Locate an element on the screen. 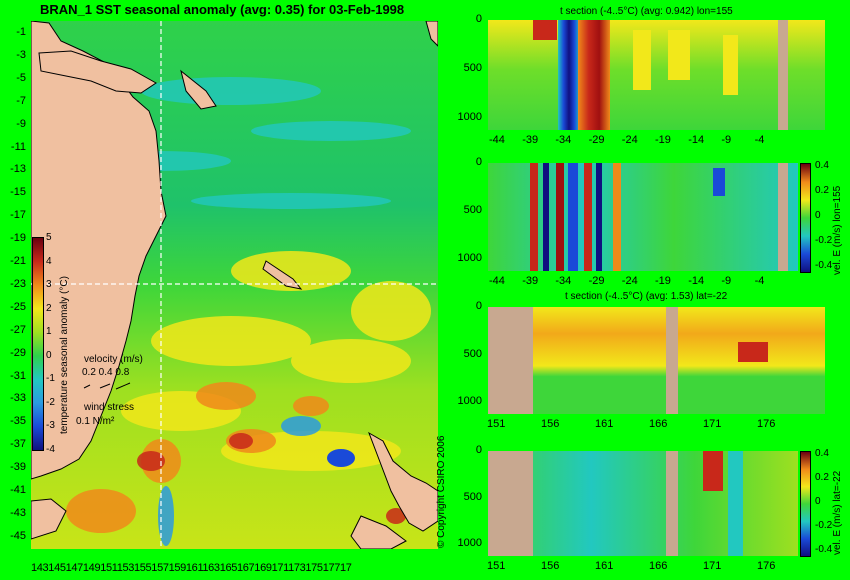  panel-4-side-label: vel. E (m/s) lat=-22 is located at coordinates (837, 512).